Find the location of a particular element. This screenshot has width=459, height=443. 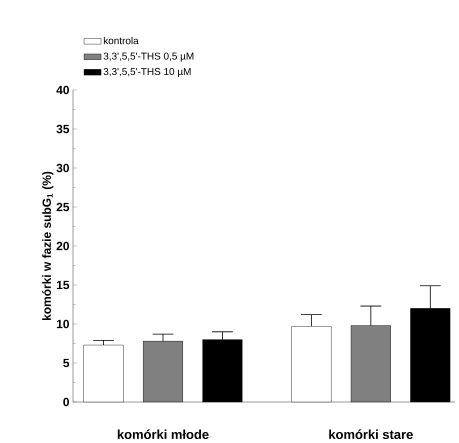

x-tick-label: komórki młode is located at coordinates (163, 434).